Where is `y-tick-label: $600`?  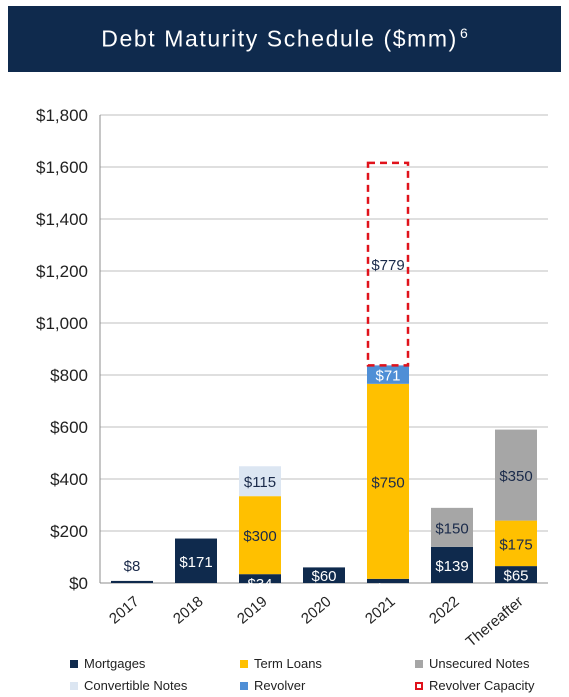 y-tick-label: $600 is located at coordinates (69, 427).